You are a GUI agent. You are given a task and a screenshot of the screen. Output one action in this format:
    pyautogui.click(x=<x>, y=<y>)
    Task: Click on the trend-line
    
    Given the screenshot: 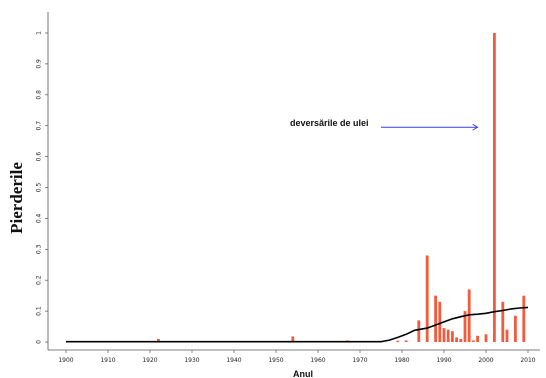 What is the action you would take?
    pyautogui.click(x=297, y=324)
    